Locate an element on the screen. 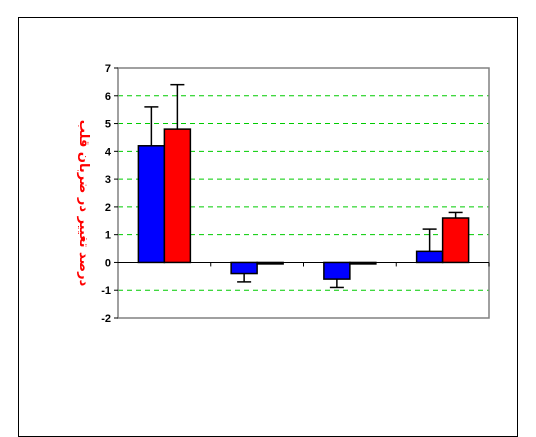 The height and width of the screenshot is (437, 536). y-tick-label: 5 is located at coordinates (108, 125).